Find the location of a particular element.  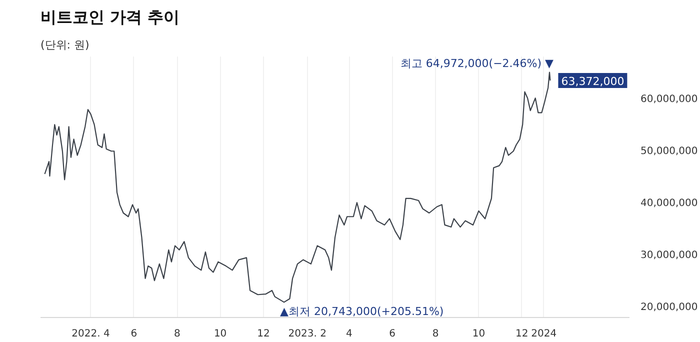

y-tick-label: 40,000,000 is located at coordinates (669, 204).